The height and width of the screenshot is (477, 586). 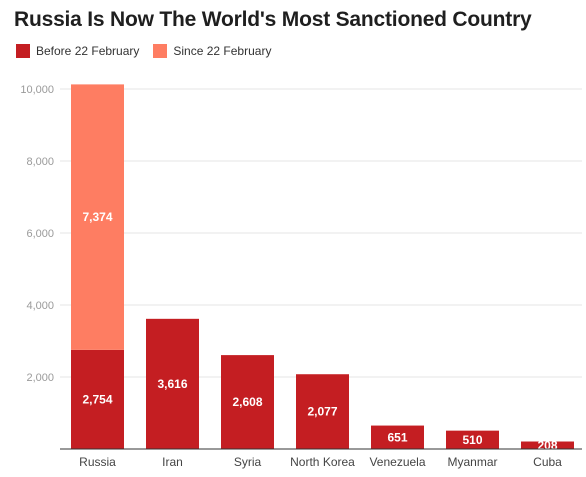 What do you see at coordinates (40, 378) in the screenshot?
I see `y-tick-label: 2,000` at bounding box center [40, 378].